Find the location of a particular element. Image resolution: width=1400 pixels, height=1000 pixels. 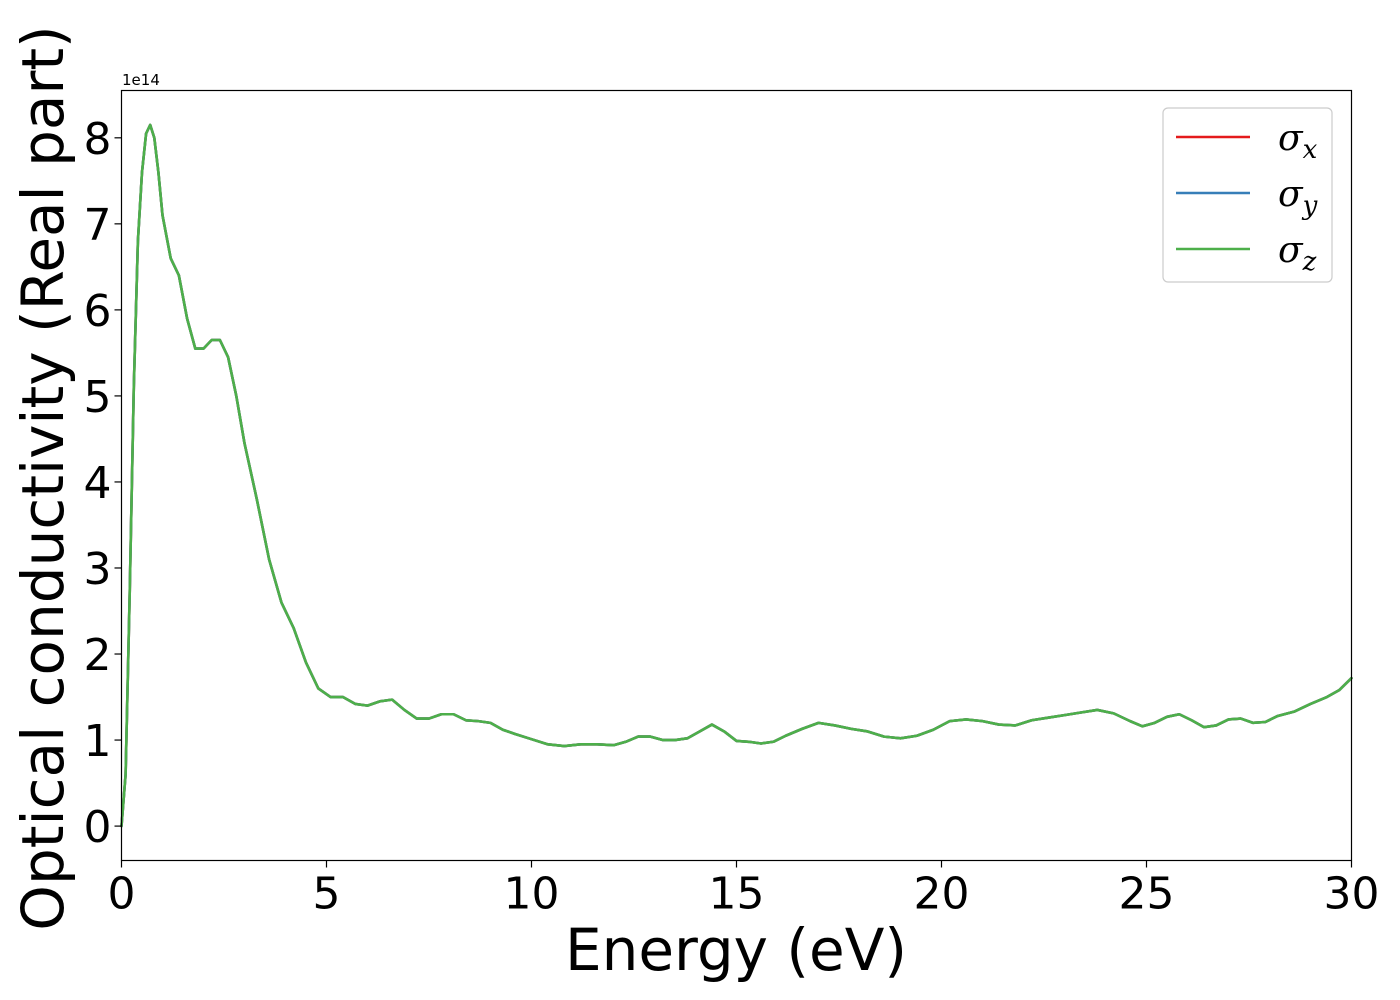

legend-label: σx is located at coordinates (1298, 141).